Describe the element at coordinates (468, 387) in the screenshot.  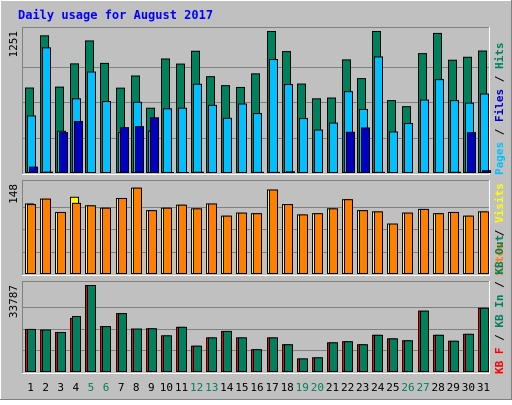
I see `x-tick-label: 30` at that location.